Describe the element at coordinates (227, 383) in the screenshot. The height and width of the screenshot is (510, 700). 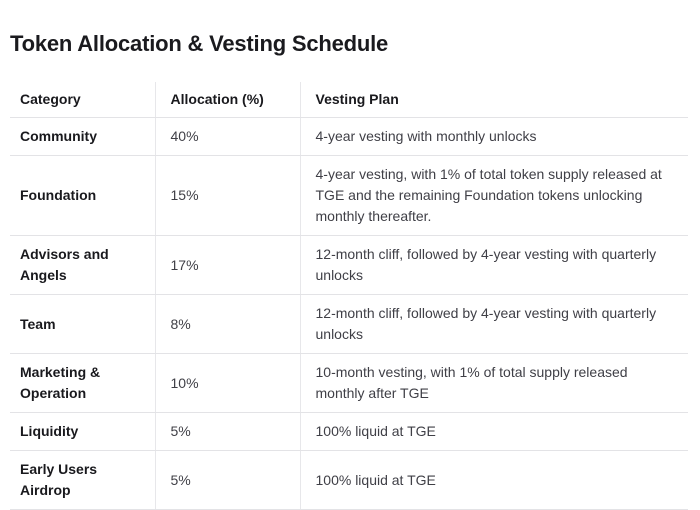
I see `allocation-cell: 10%` at that location.